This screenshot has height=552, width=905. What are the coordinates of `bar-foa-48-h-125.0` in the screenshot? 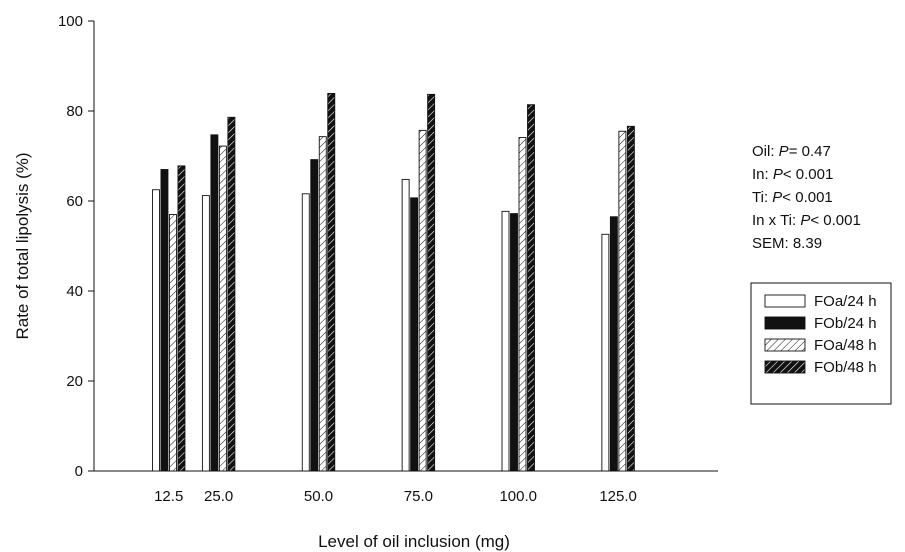 It's located at (622, 301).